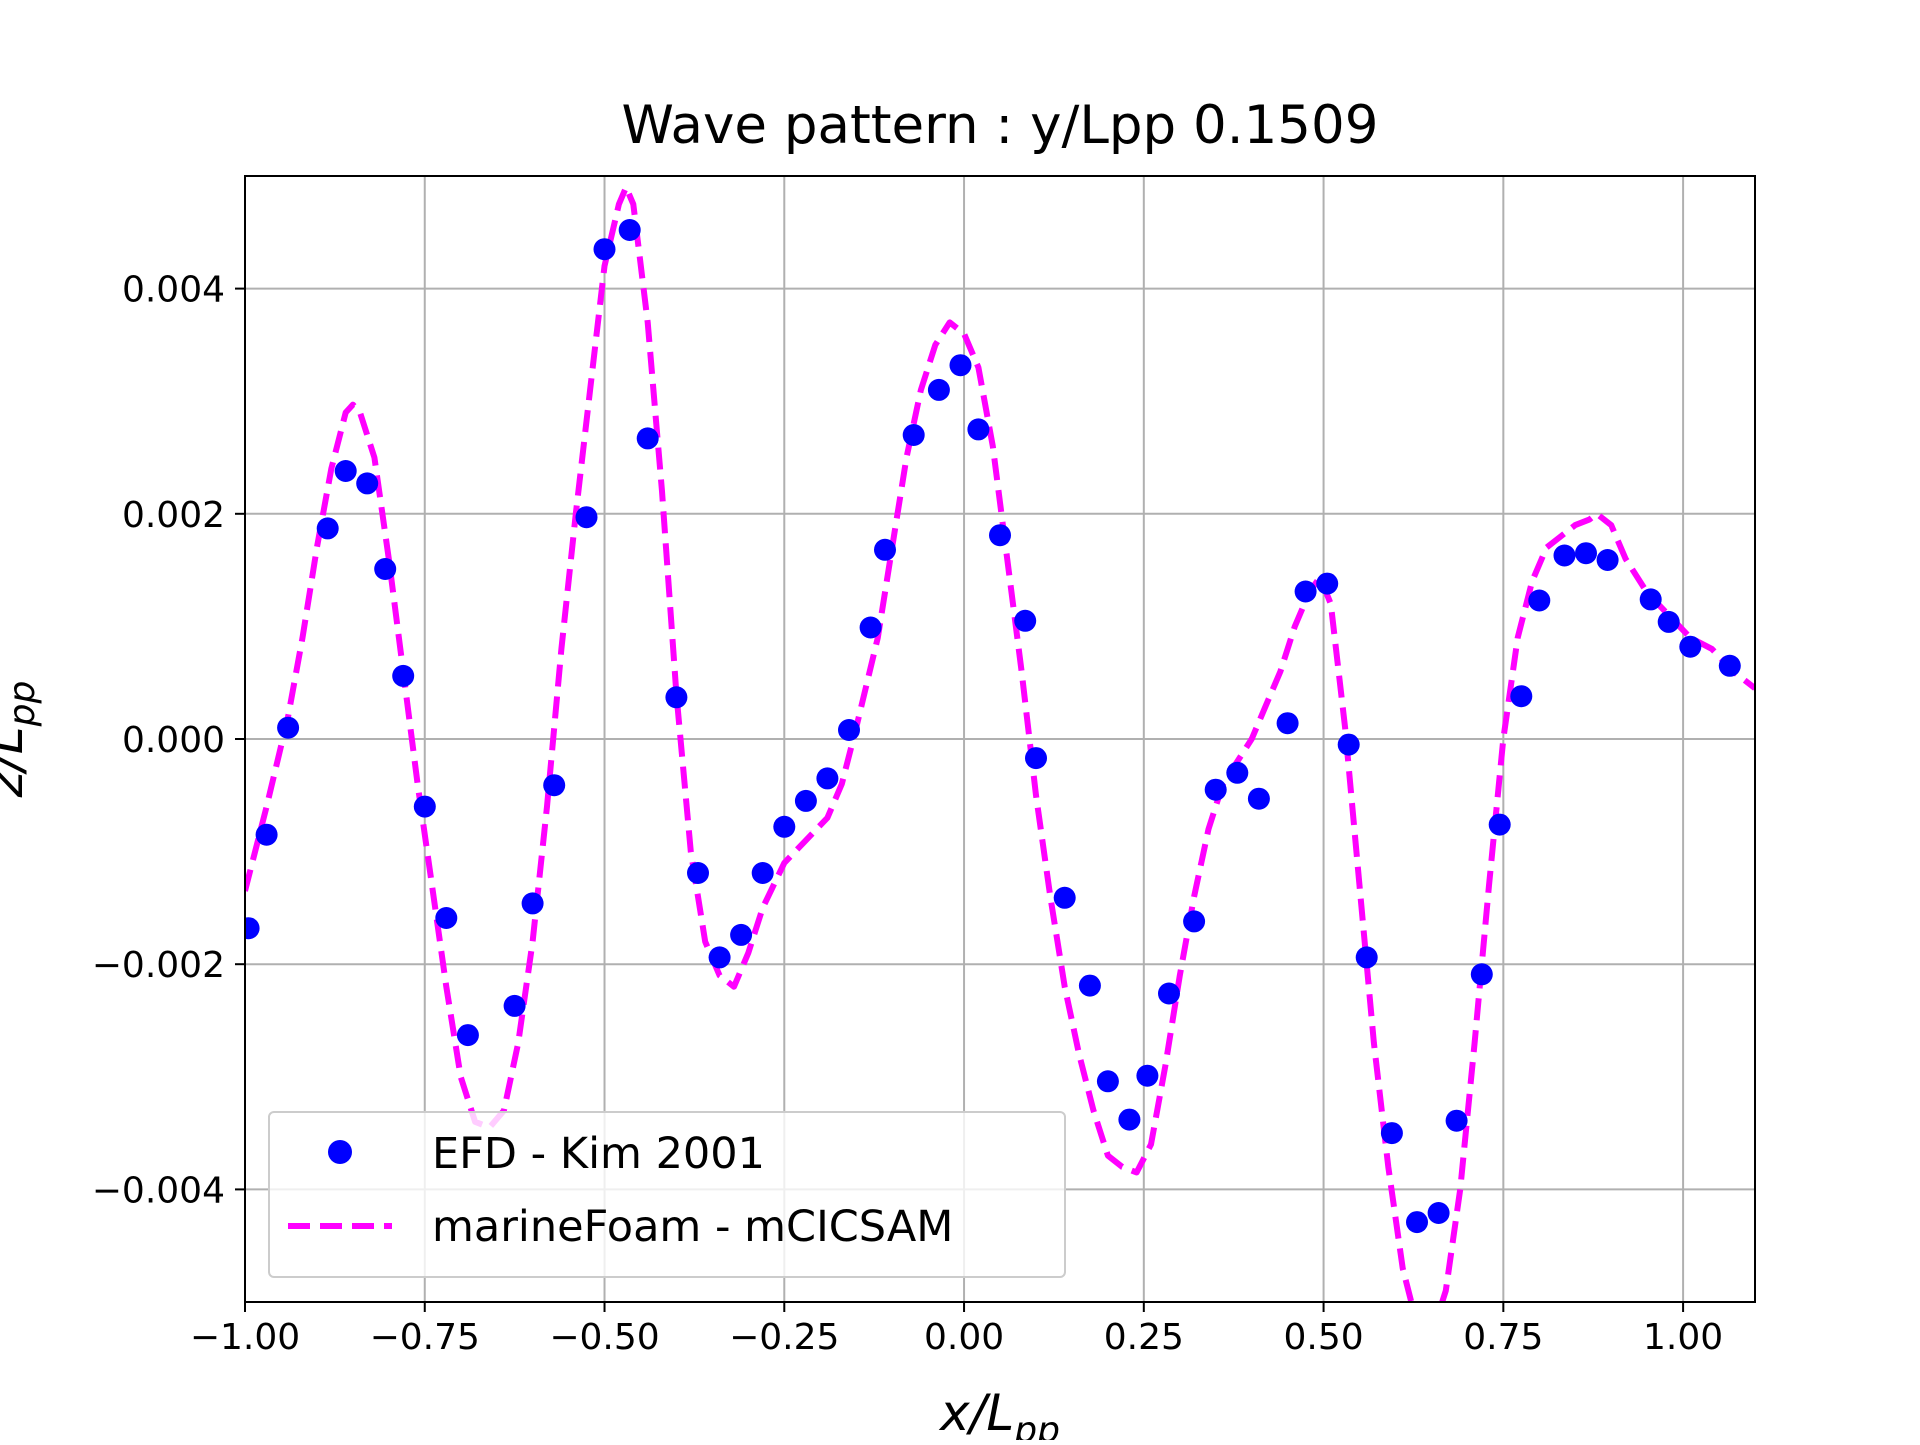  I want to click on y-tick-label: 0.002, so click(173, 515).